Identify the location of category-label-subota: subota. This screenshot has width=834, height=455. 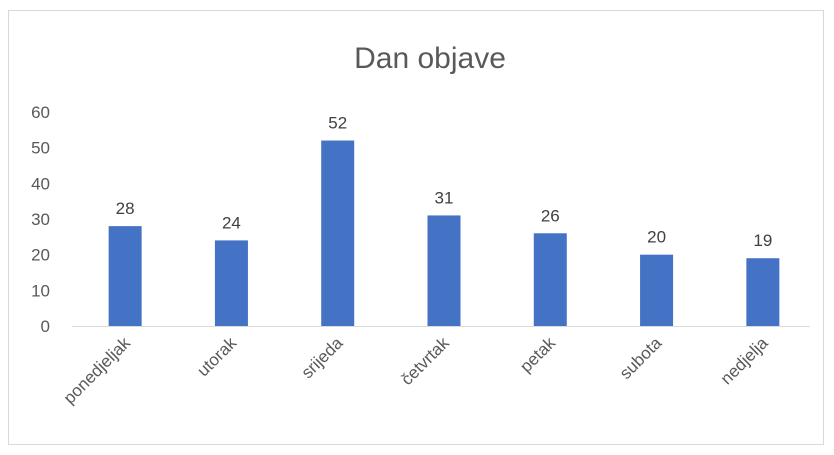
(641, 358).